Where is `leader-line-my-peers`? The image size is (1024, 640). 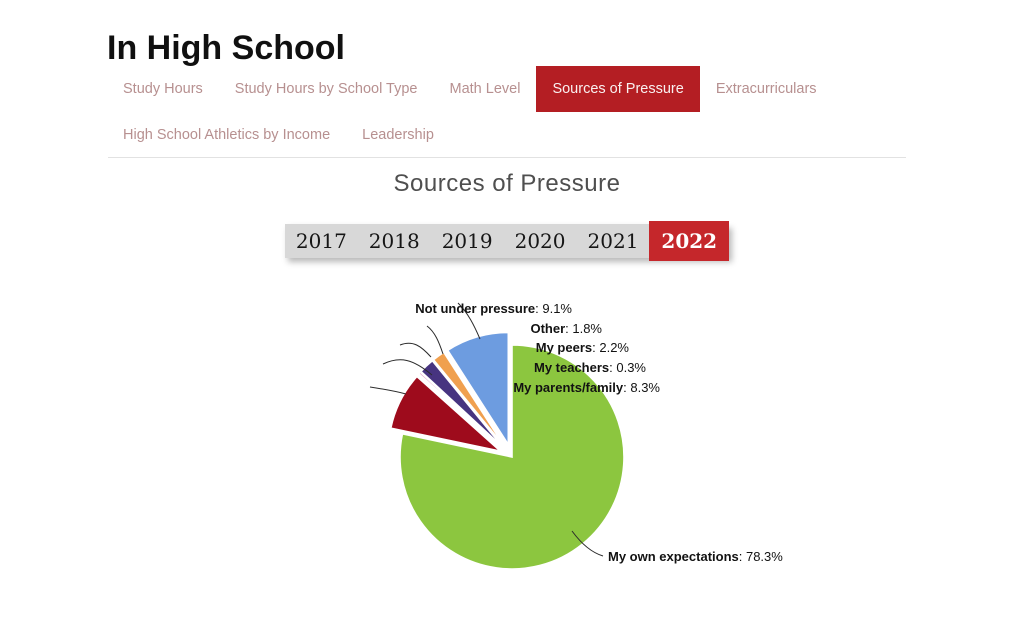 leader-line-my-peers is located at coordinates (415, 350).